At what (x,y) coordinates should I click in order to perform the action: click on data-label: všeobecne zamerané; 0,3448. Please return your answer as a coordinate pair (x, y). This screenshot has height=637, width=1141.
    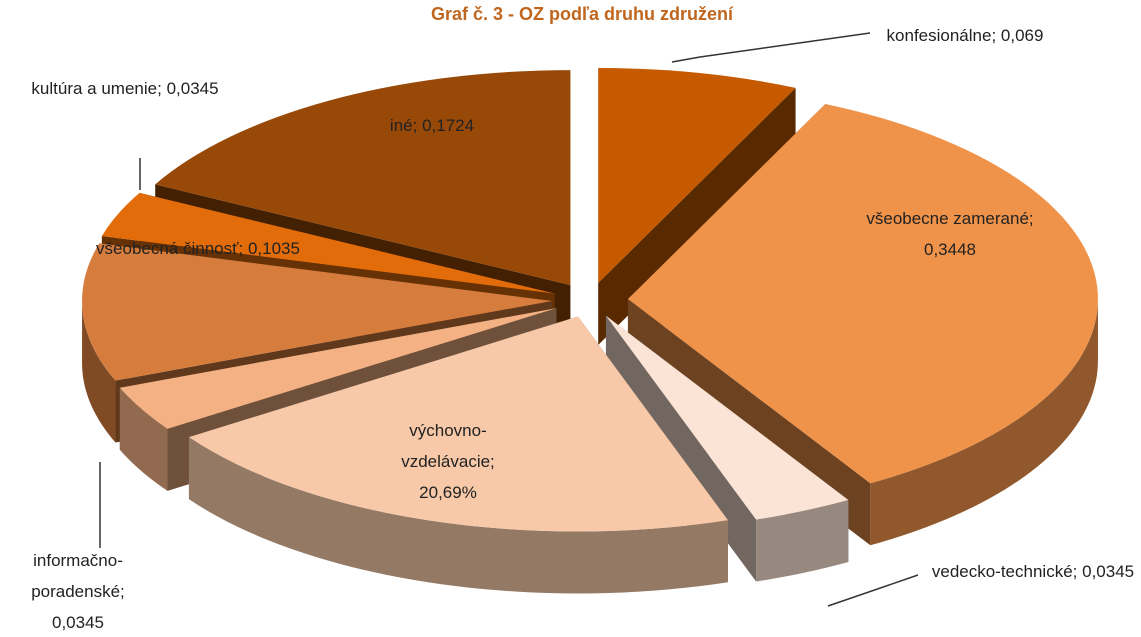
    Looking at the image, I should click on (950, 234).